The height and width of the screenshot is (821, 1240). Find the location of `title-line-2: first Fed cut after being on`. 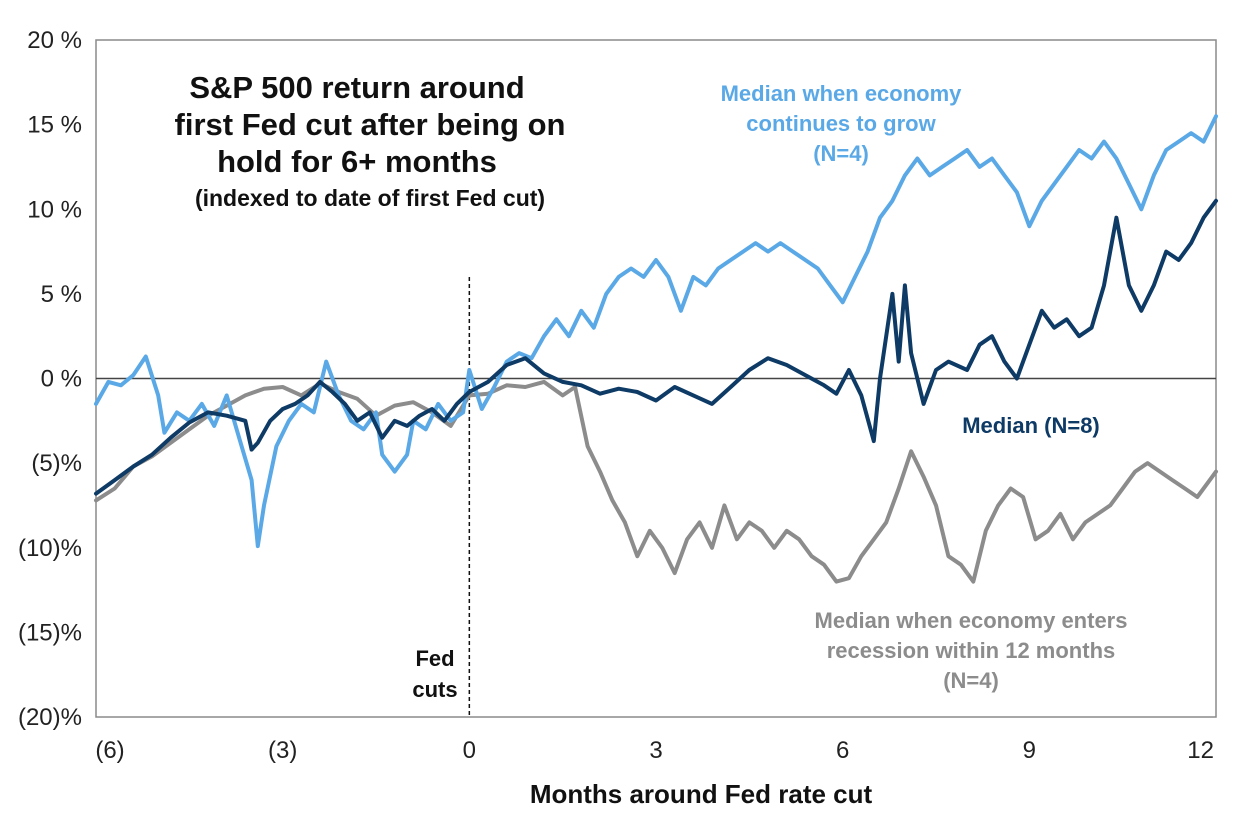

title-line-2: first Fed cut after being on is located at coordinates (370, 124).